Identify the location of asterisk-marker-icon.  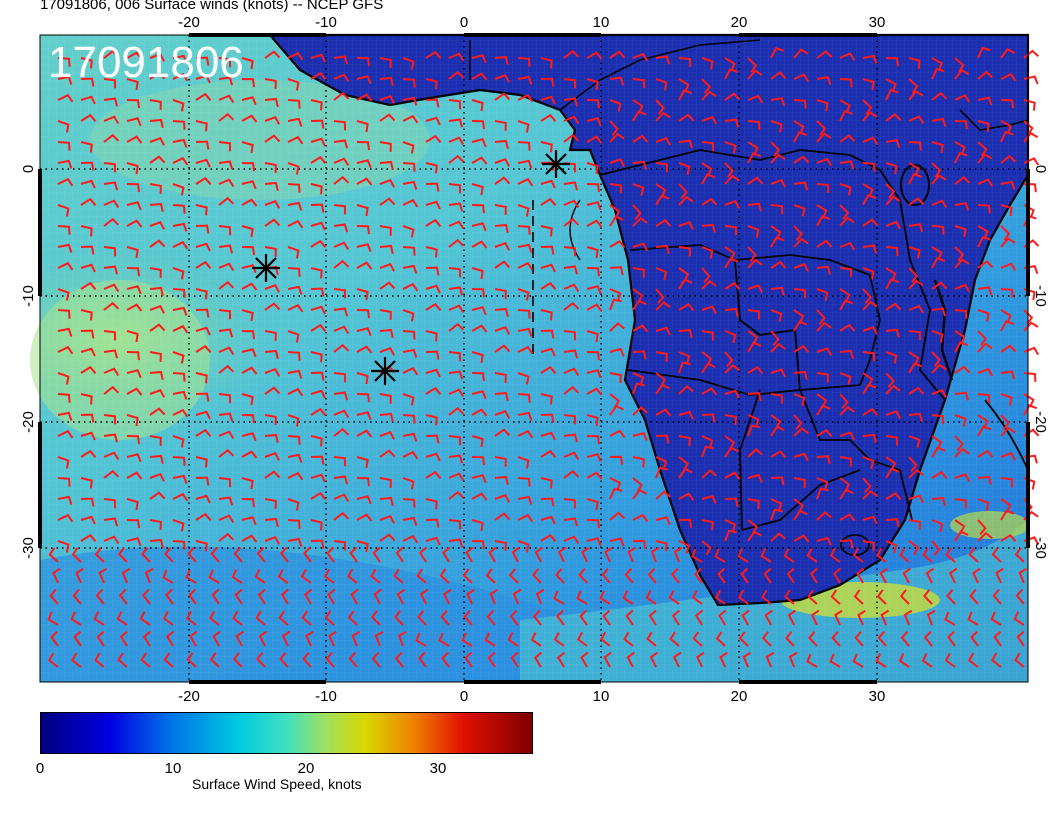
(411, 267).